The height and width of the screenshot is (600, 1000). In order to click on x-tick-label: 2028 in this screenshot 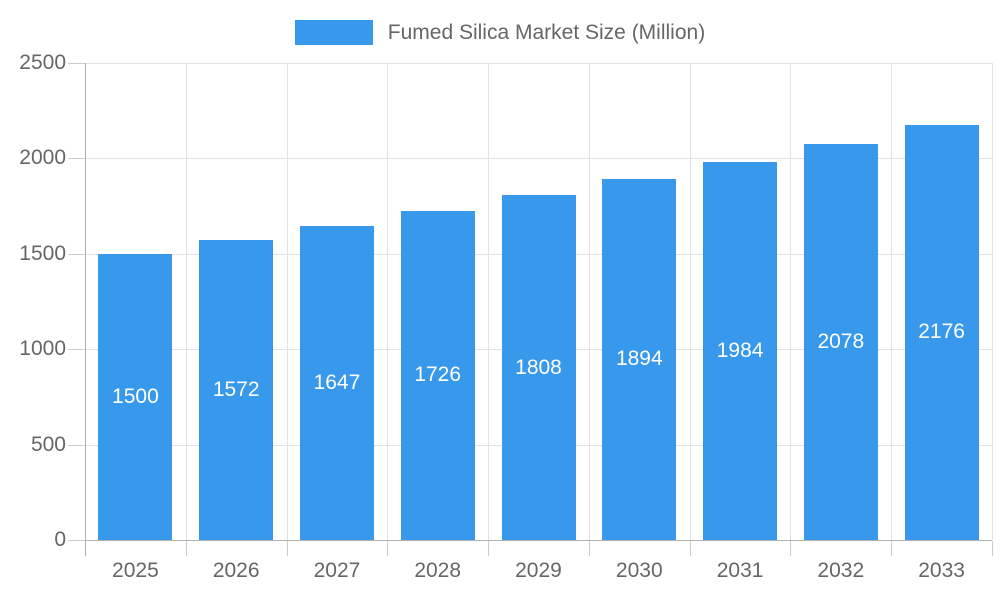, I will do `click(438, 570)`.